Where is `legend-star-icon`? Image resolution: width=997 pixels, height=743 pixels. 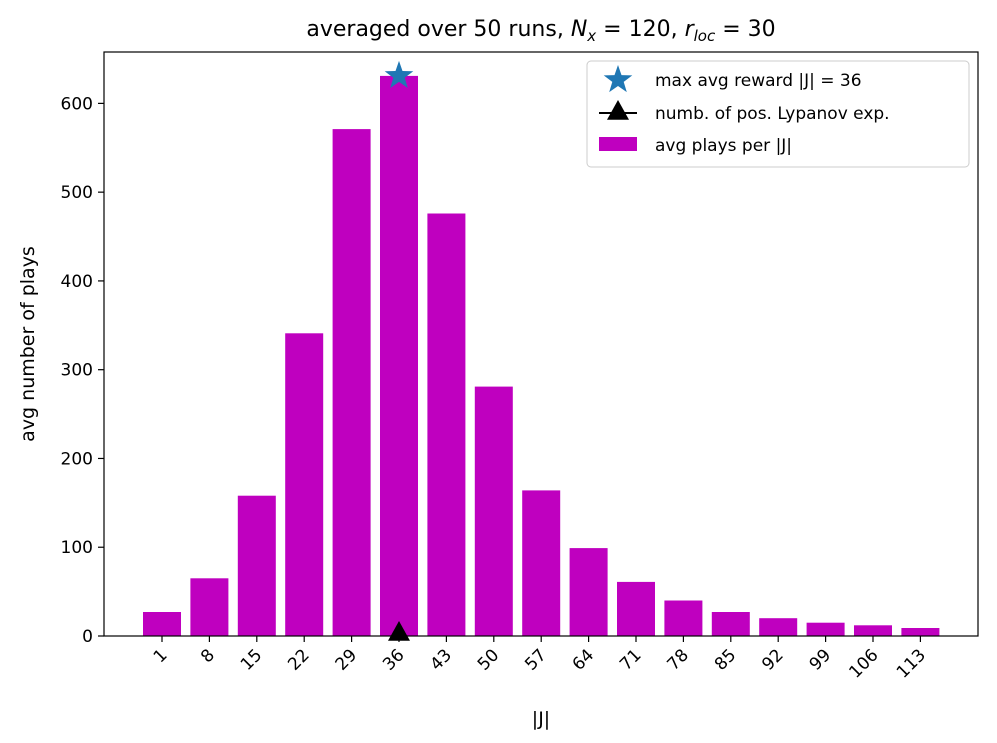 legend-star-icon is located at coordinates (618, 79).